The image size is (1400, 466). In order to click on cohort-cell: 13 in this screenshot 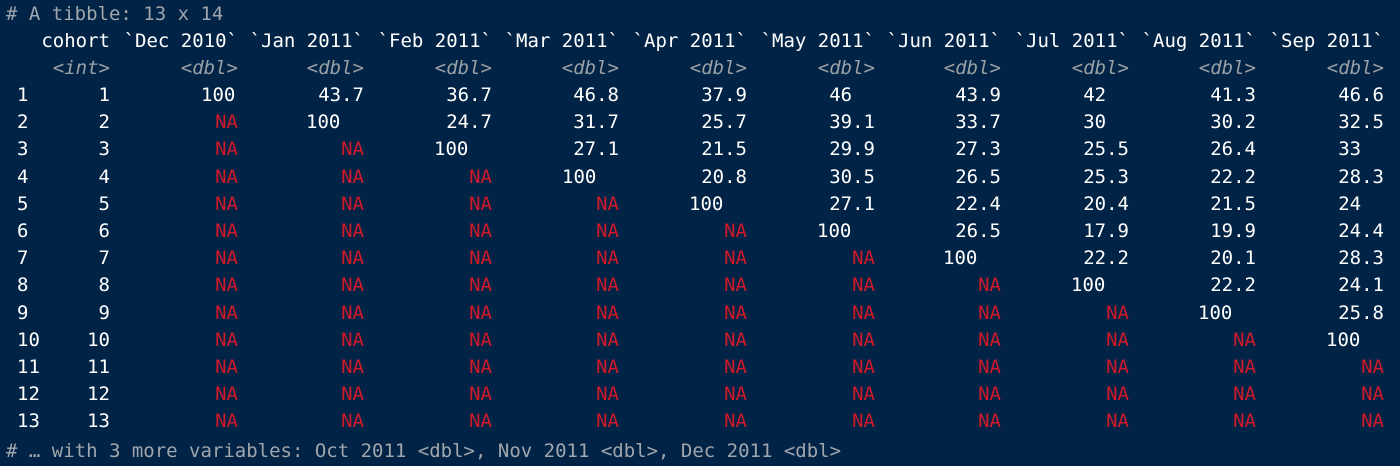, I will do `click(98, 421)`.